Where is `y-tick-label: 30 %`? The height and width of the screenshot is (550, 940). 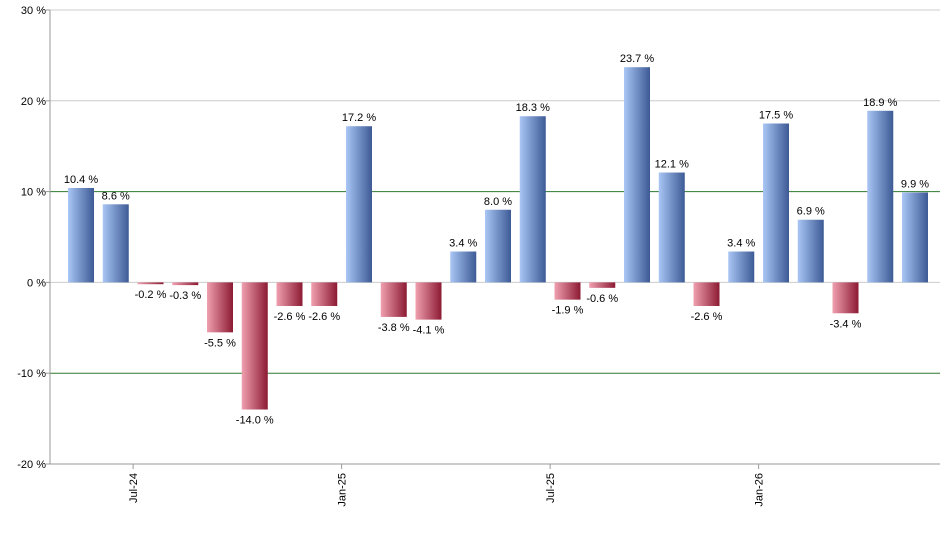
y-tick-label: 30 % is located at coordinates (33, 11).